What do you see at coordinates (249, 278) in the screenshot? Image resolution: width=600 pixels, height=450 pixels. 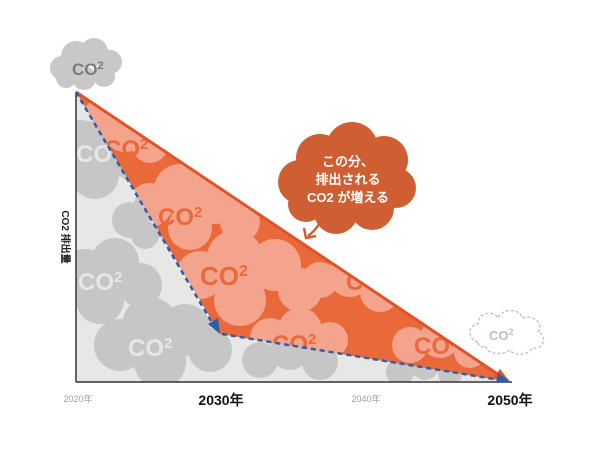 I see `orange-cloud` at bounding box center [249, 278].